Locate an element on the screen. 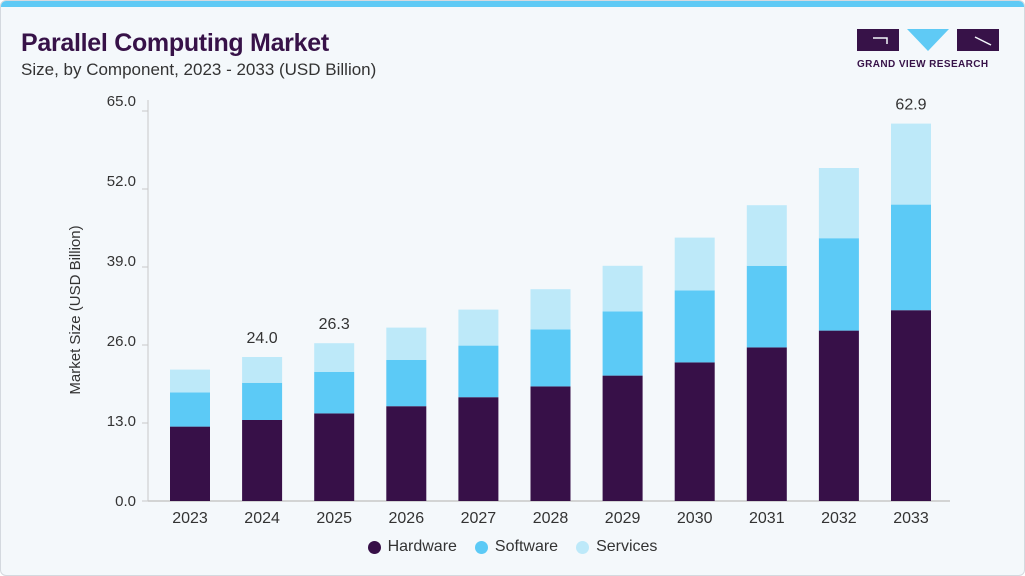  y-tick-label: 65.0 is located at coordinates (121, 101).